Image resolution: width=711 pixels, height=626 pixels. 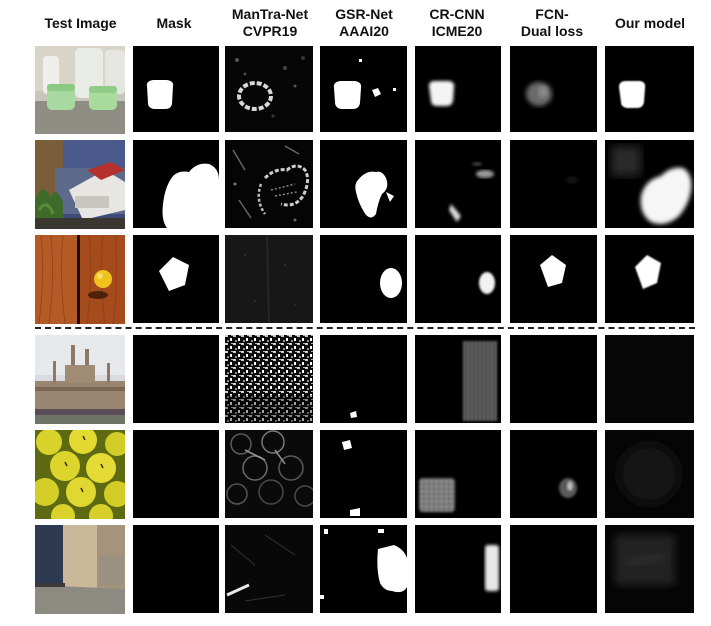 What do you see at coordinates (552, 14) in the screenshot?
I see `header-line1: FCN-` at bounding box center [552, 14].